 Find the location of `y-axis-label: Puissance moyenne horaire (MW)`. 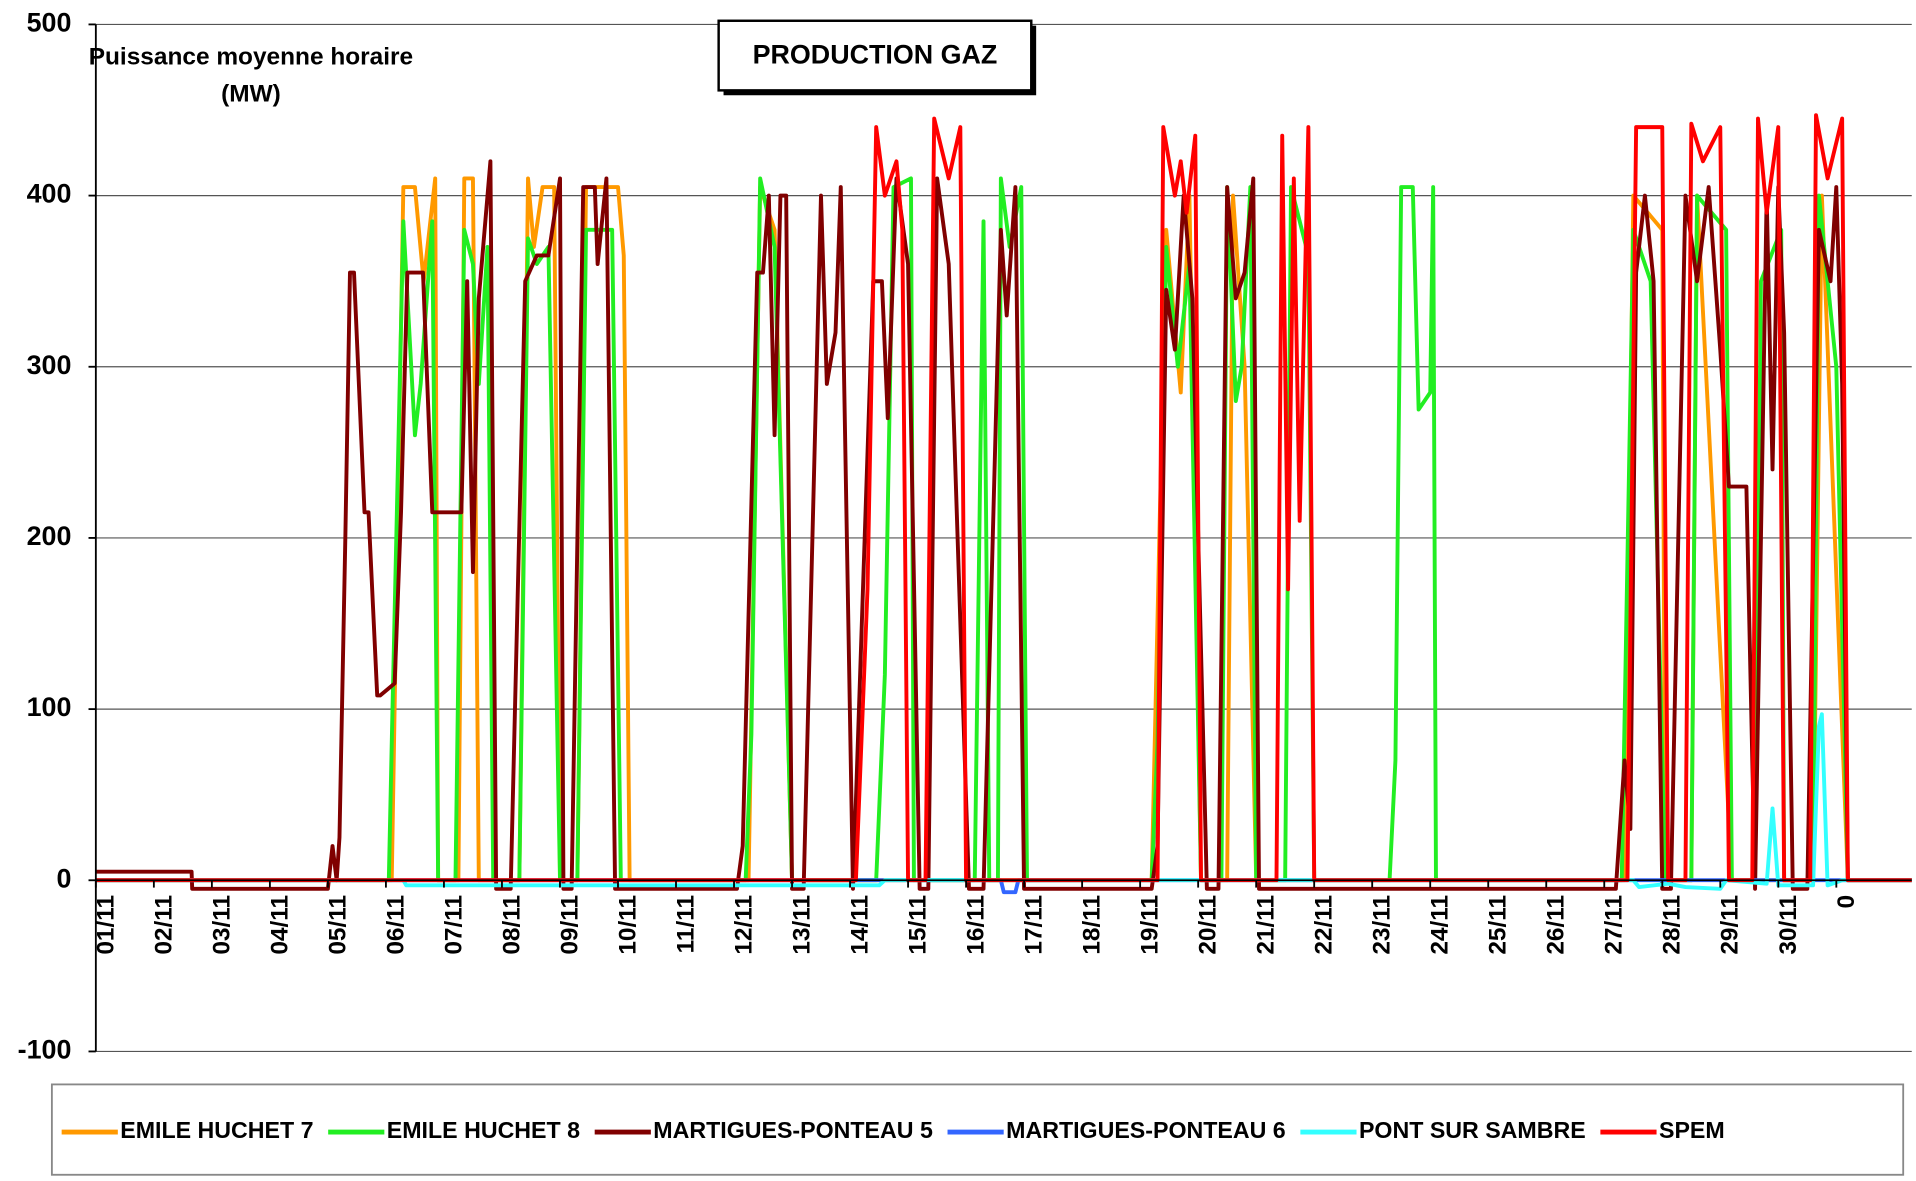

y-axis-label: Puissance moyenne horaire (MW) is located at coordinates (251, 75).